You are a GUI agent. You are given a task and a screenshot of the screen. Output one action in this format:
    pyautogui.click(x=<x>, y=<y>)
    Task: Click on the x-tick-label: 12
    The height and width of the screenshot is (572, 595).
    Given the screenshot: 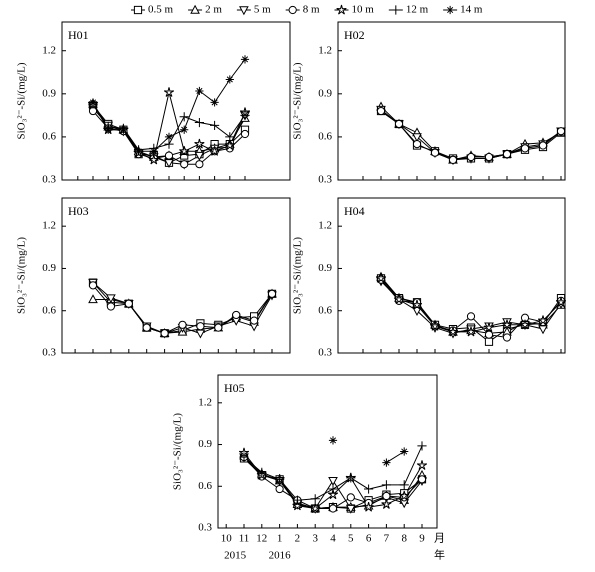 What is the action you would take?
    pyautogui.click(x=261, y=539)
    